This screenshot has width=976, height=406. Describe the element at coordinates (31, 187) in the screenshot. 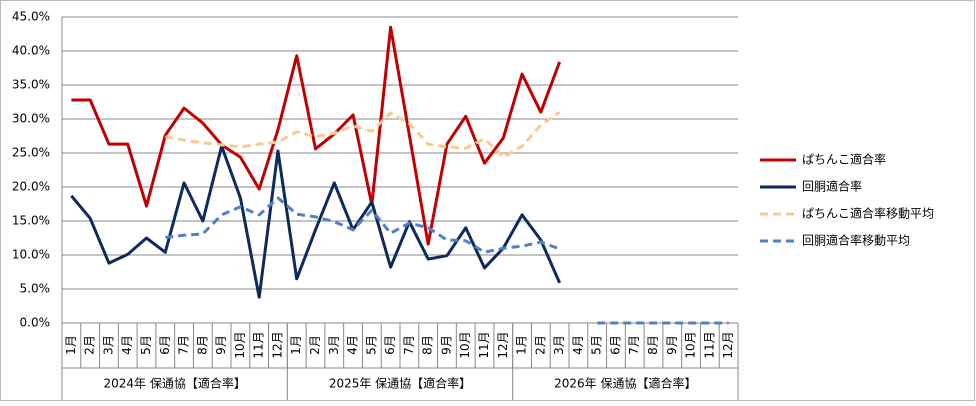

I see `y-tick-label: 20.0%` at that location.